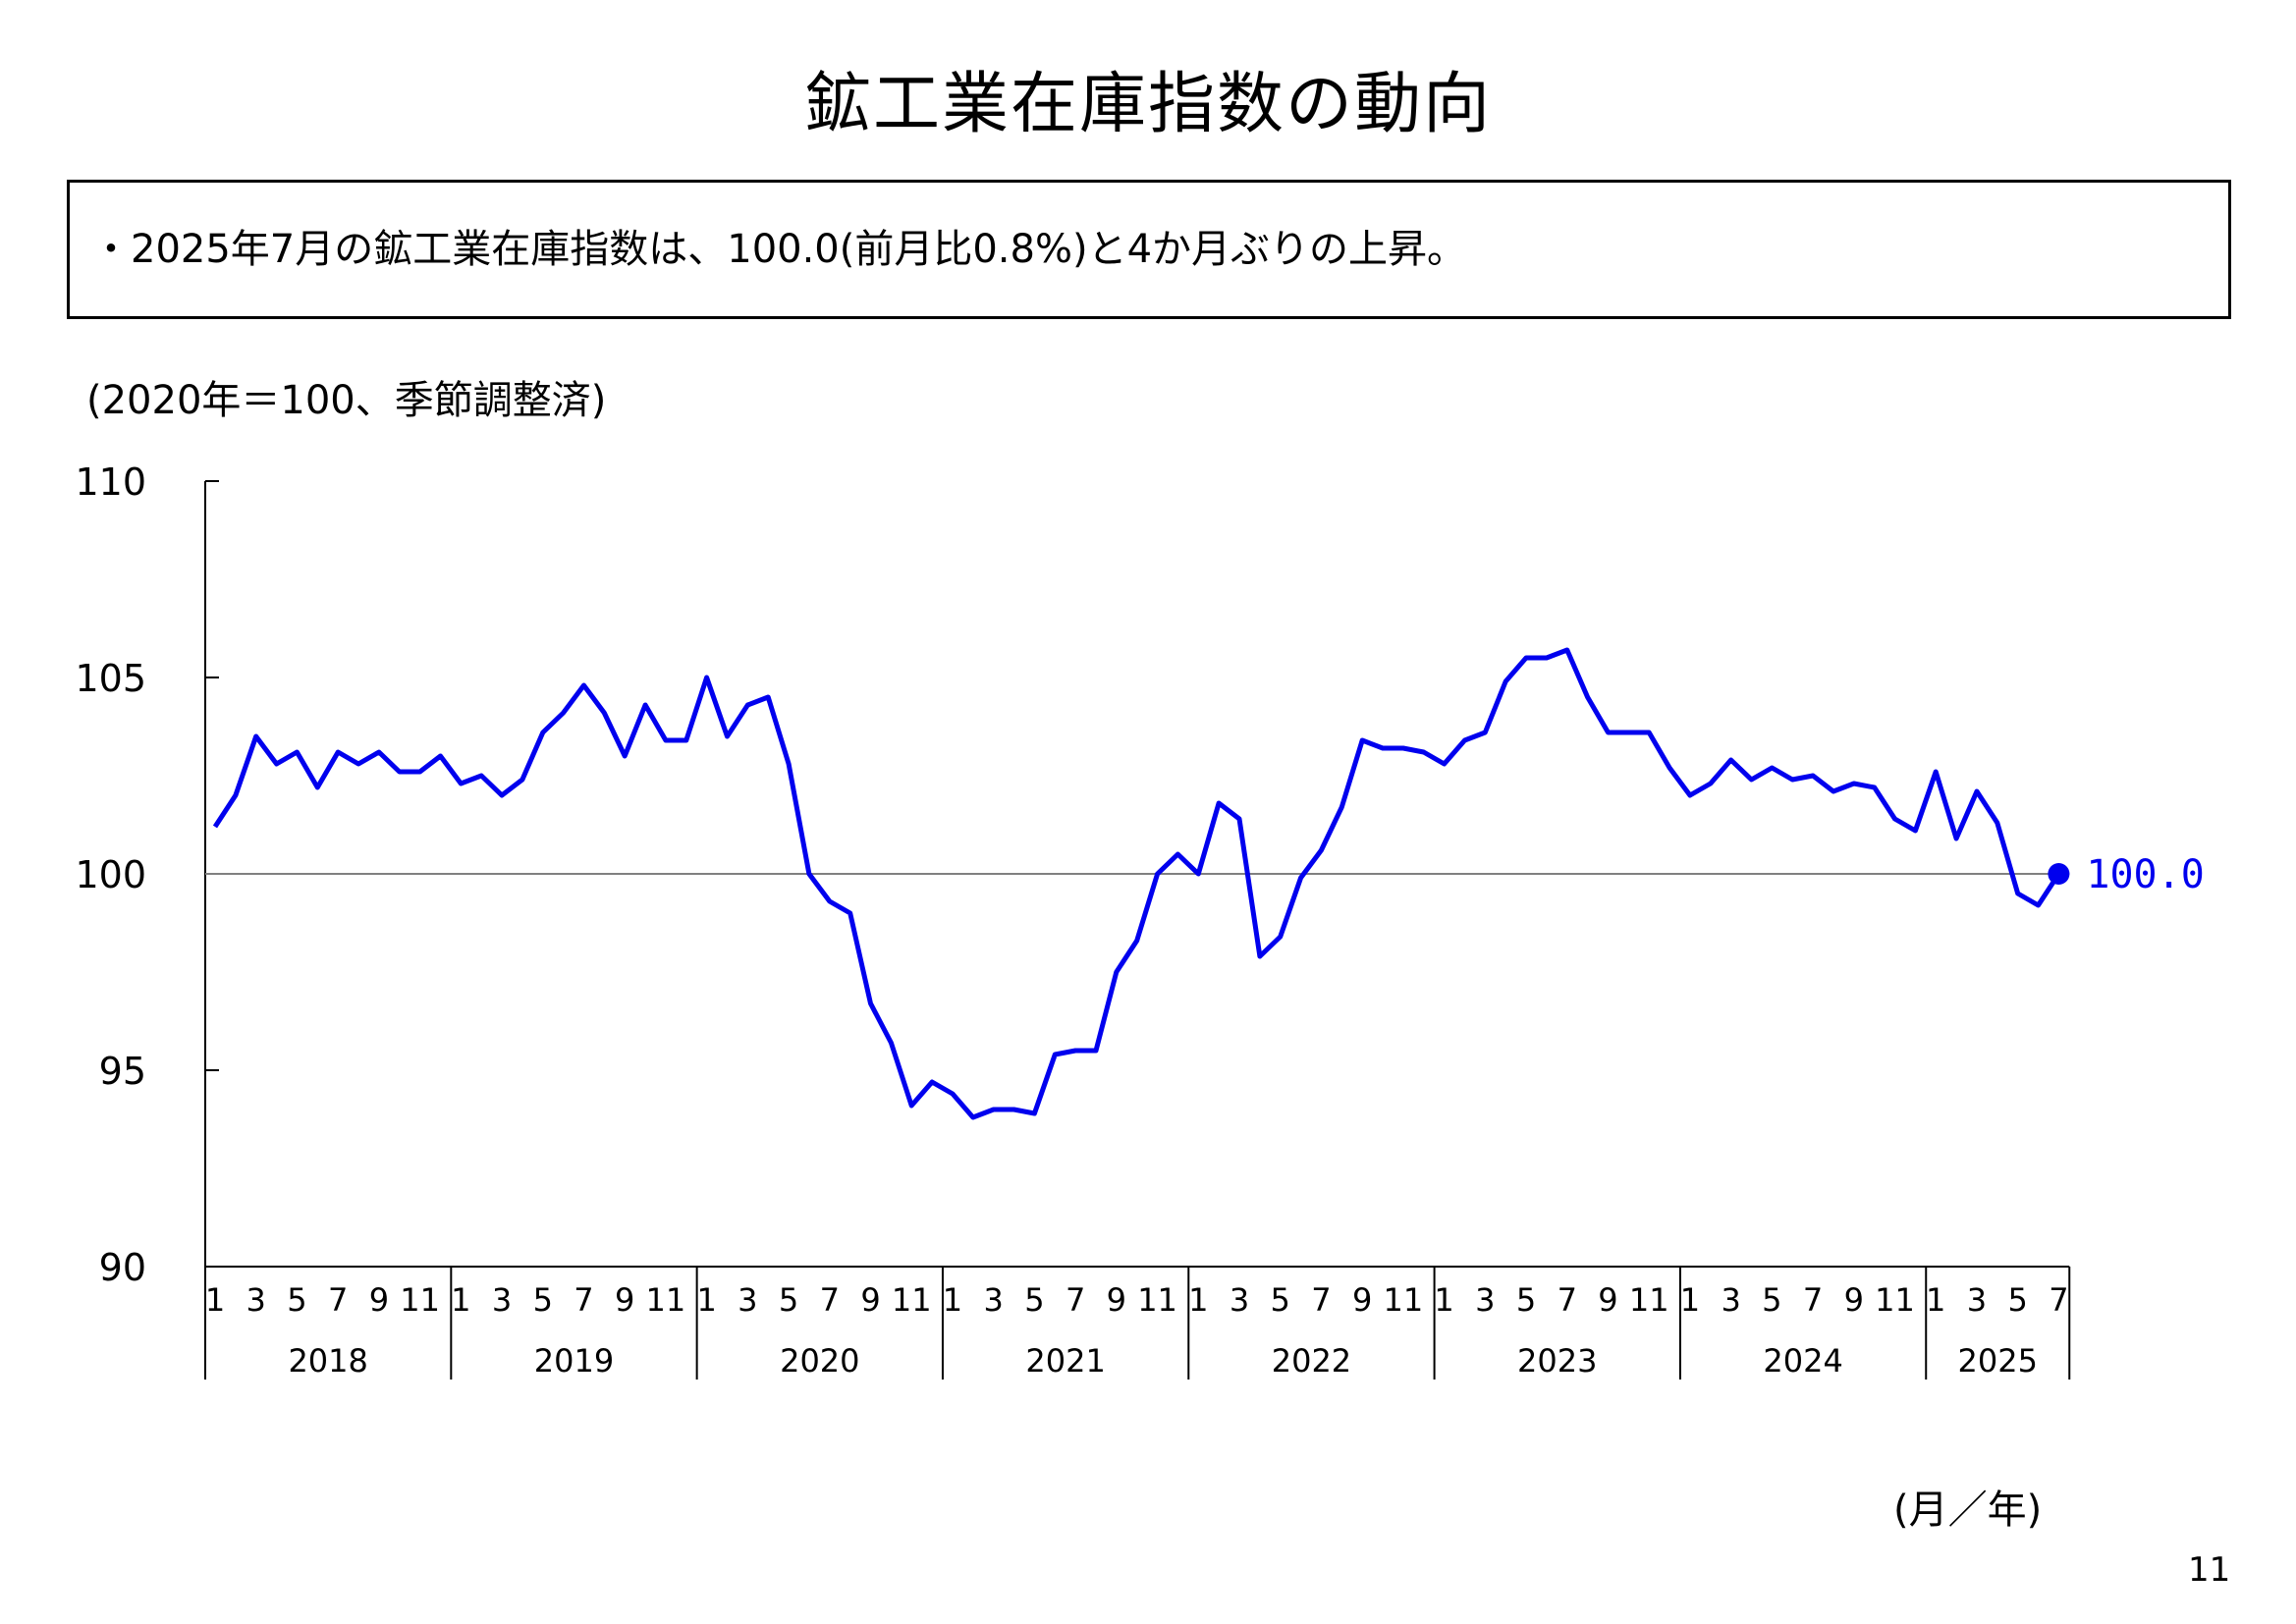 This screenshot has width=2296, height=1624. I want to click on page-number: 11, so click(2209, 1570).